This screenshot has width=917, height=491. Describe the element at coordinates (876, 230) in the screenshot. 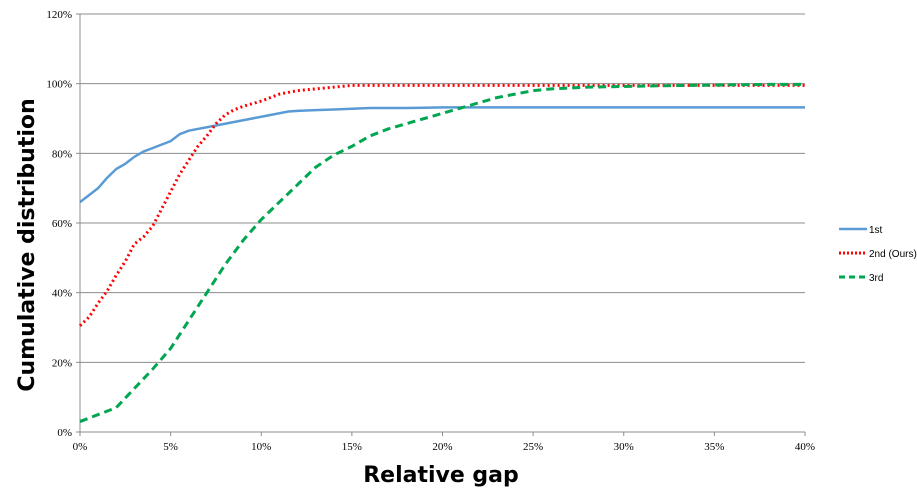

I see `legend-label-1st: 1st` at that location.